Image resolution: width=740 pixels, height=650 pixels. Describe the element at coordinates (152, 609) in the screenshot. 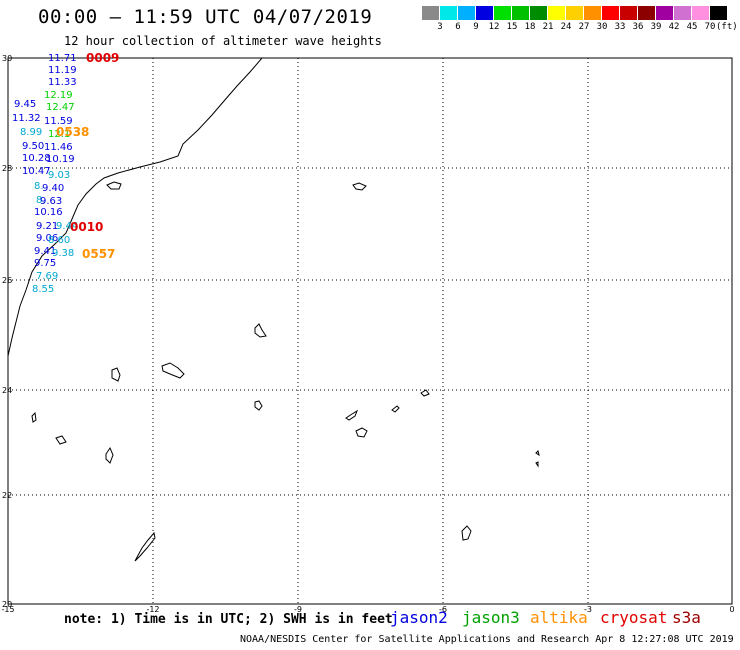

I see `longitude-label: -12` at that location.